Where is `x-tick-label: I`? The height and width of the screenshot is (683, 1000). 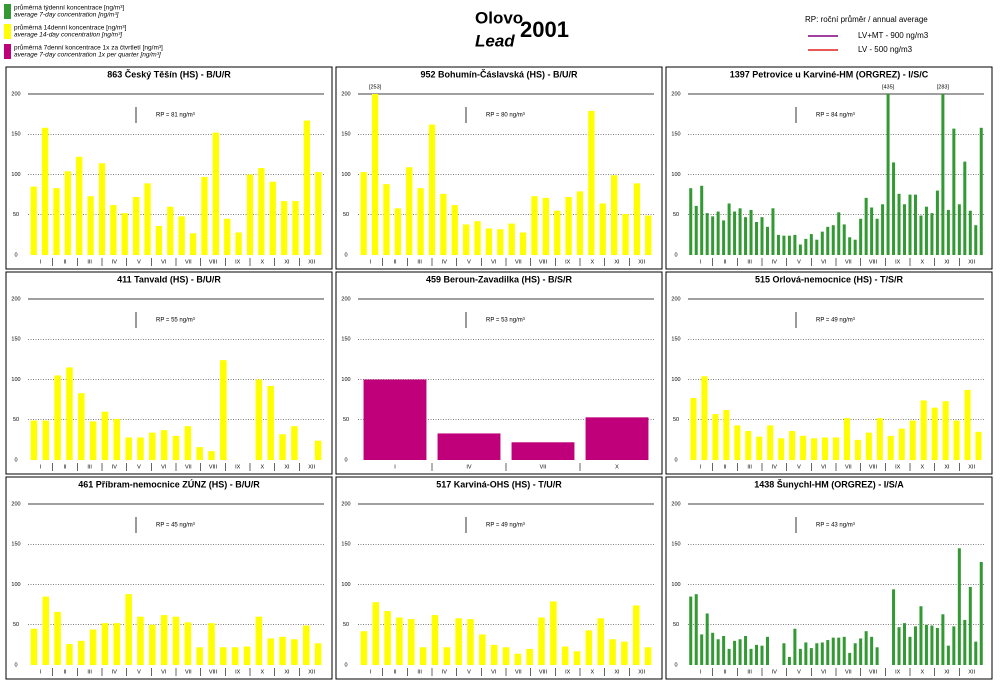
x-tick-label: I is located at coordinates (41, 467).